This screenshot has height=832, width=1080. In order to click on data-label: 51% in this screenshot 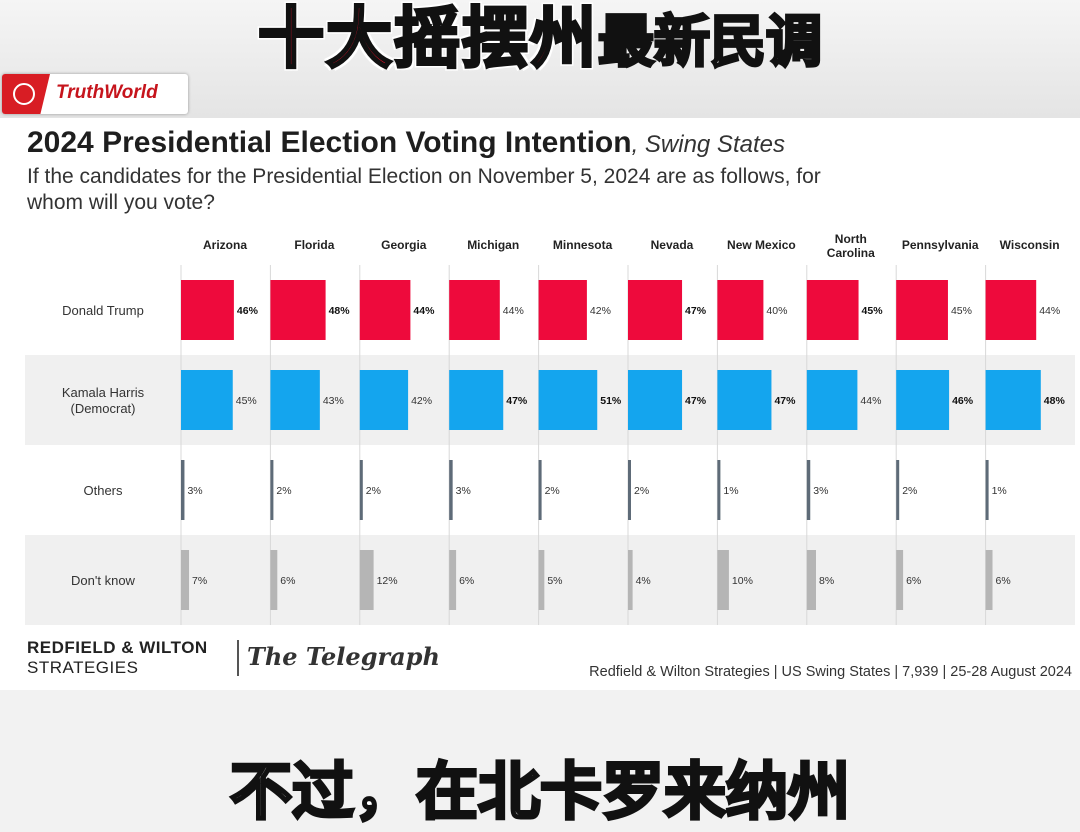, I will do `click(611, 401)`.